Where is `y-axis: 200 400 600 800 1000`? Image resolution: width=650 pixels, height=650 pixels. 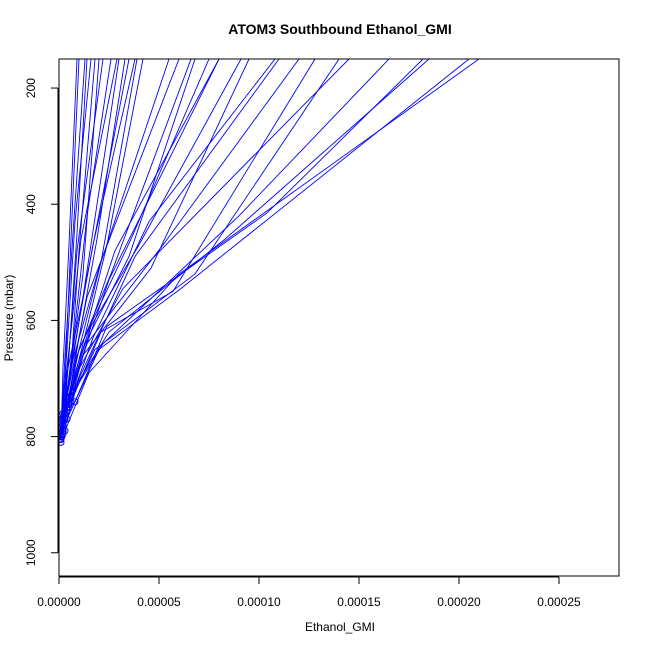
y-axis: 200 400 600 800 1000 is located at coordinates (41, 322).